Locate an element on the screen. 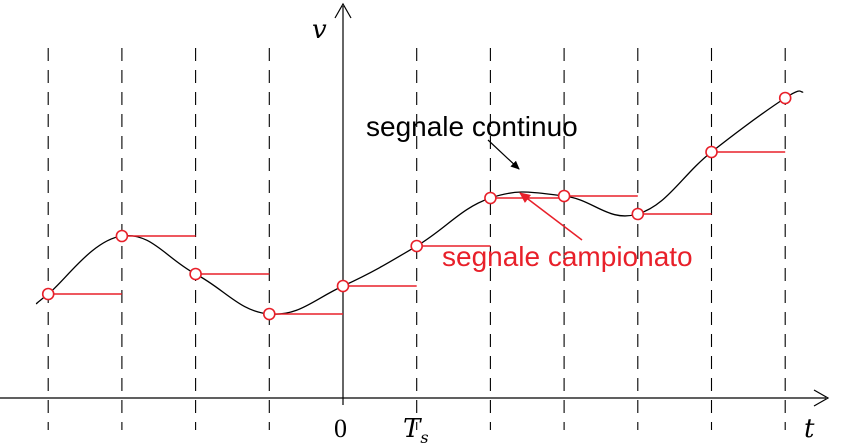 The width and height of the screenshot is (845, 443). value-axis-arrowhead is located at coordinates (343, 10).